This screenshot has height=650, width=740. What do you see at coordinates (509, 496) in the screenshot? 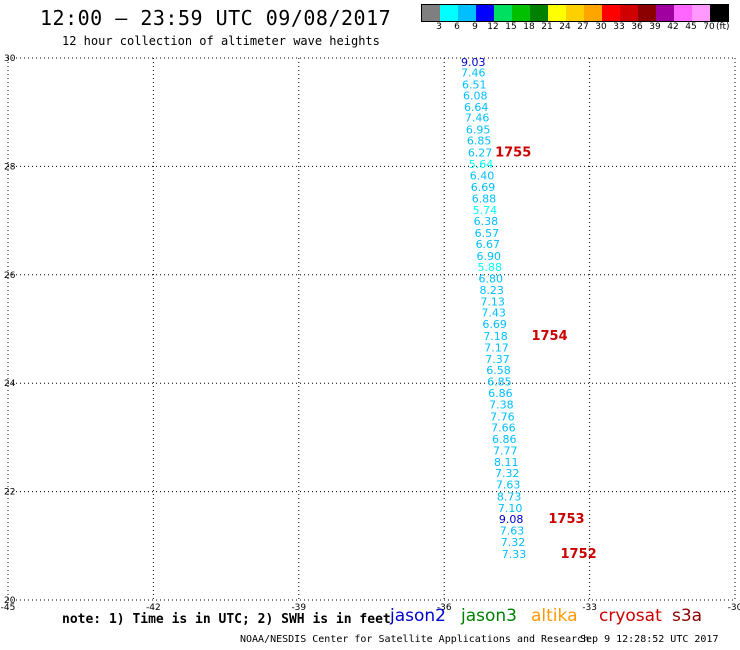
I see `wave-height-value: 8.73` at bounding box center [509, 496].